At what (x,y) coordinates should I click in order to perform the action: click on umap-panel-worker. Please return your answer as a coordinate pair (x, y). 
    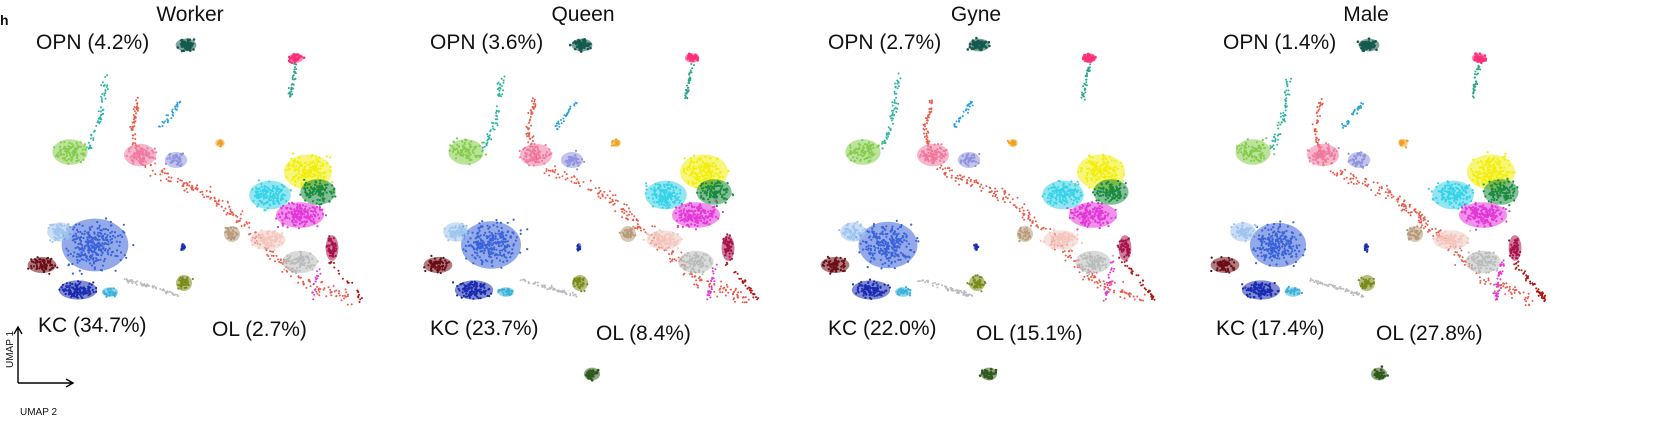
    Looking at the image, I should click on (195, 172).